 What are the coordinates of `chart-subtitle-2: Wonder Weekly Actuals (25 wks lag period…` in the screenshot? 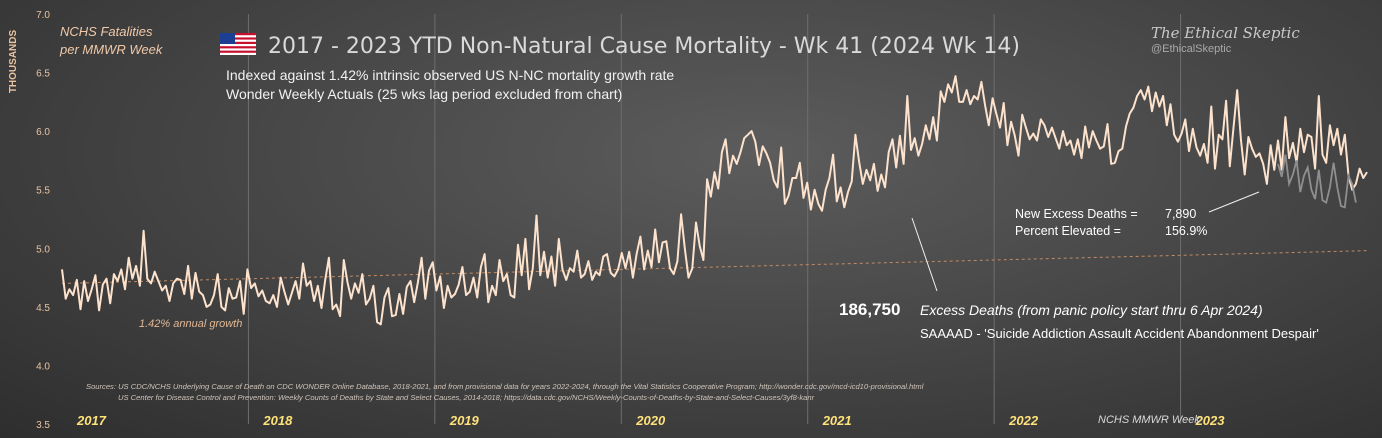 It's located at (424, 94).